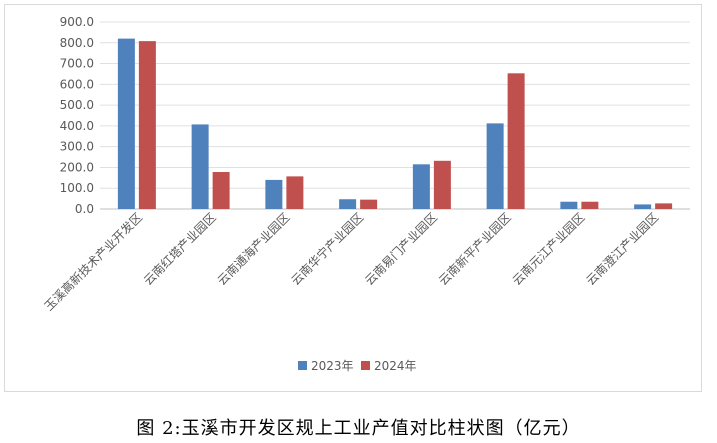 The height and width of the screenshot is (443, 717). Describe the element at coordinates (77, 126) in the screenshot. I see `y-tick-label: 400.0` at that location.